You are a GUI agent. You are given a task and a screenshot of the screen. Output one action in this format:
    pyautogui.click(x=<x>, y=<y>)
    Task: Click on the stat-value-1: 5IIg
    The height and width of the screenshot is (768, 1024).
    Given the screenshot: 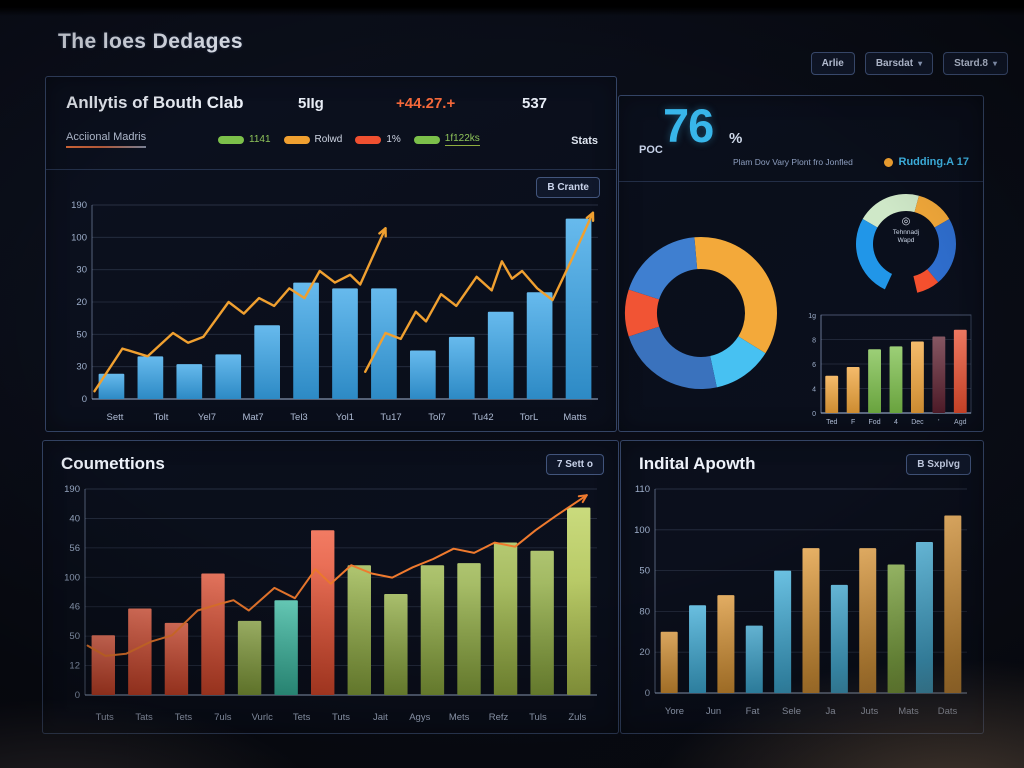 What is the action you would take?
    pyautogui.click(x=311, y=103)
    